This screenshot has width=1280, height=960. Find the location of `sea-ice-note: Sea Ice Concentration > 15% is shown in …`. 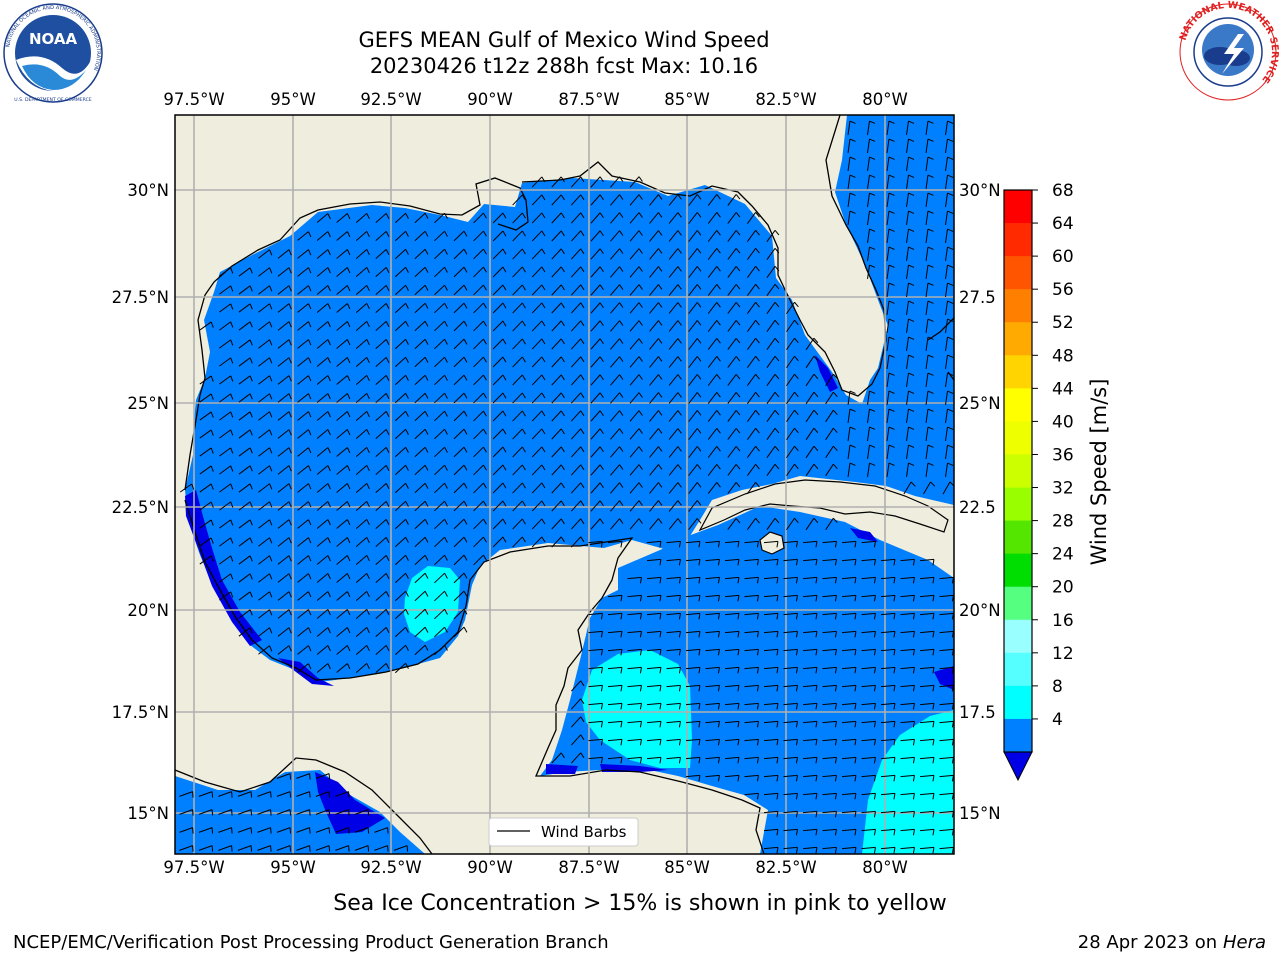

sea-ice-note: Sea Ice Concentration > 15% is shown in … is located at coordinates (640, 903).